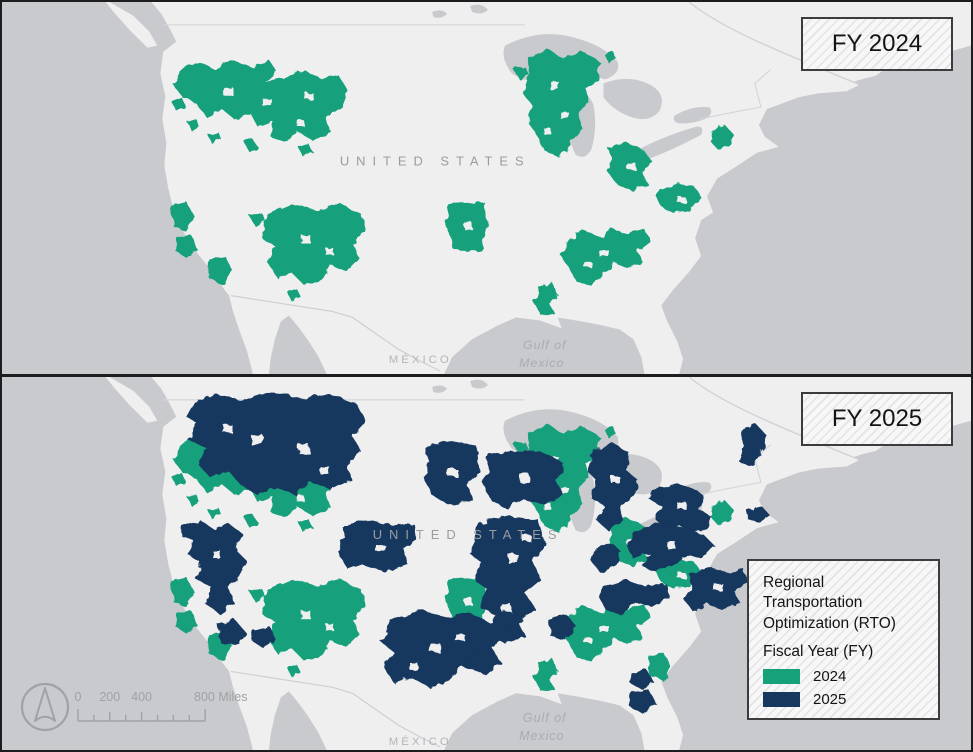 The height and width of the screenshot is (752, 973). I want to click on north-arrow-icon, so click(45, 707).